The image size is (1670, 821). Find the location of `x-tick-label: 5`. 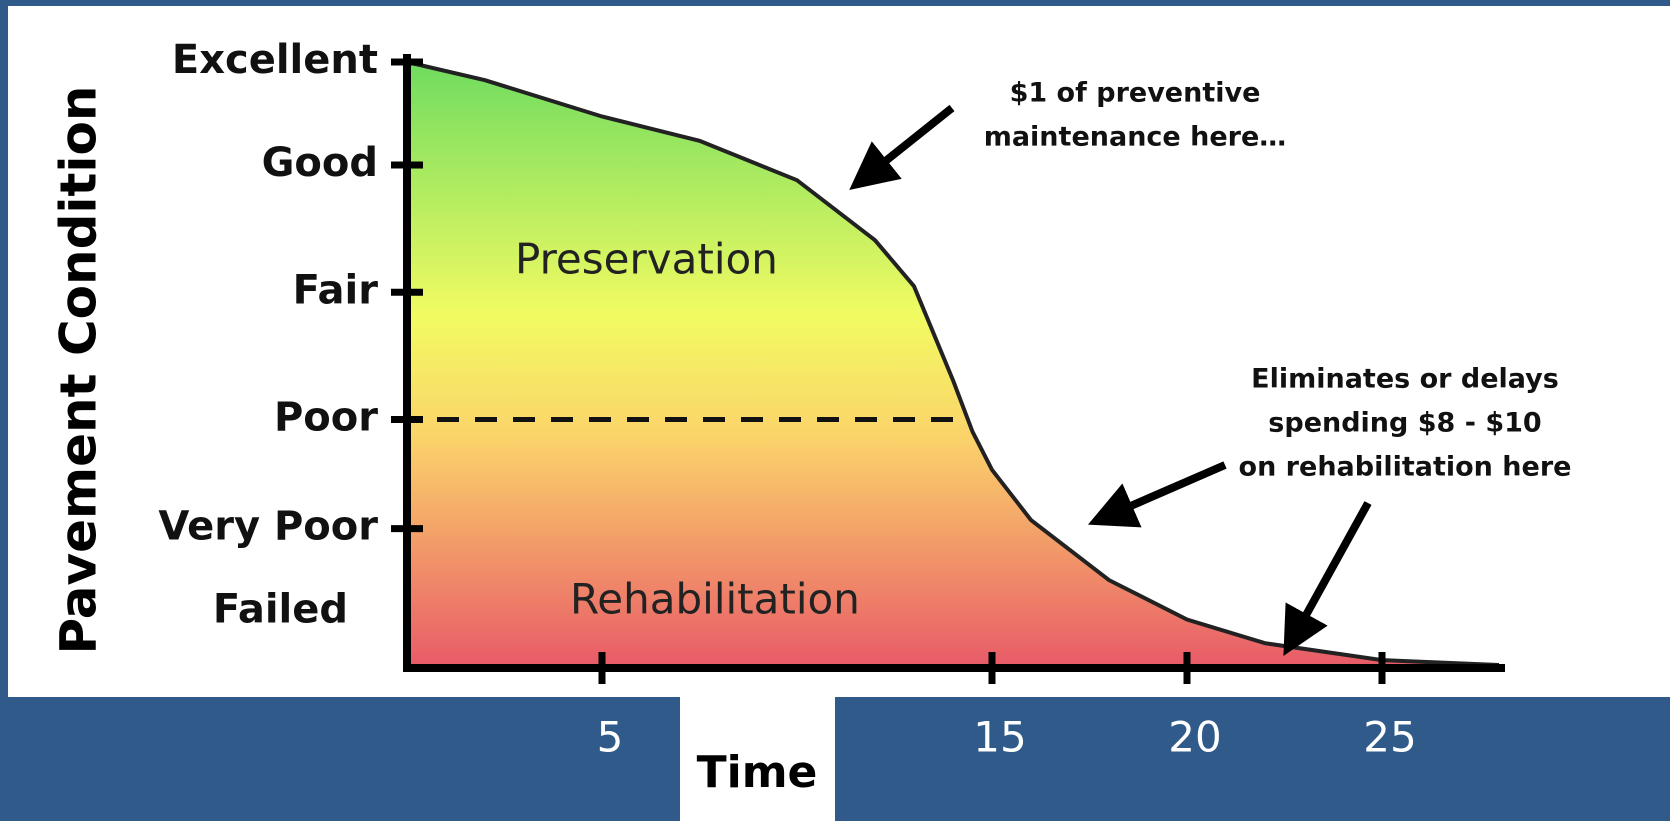

x-tick-label: 5 is located at coordinates (610, 737).